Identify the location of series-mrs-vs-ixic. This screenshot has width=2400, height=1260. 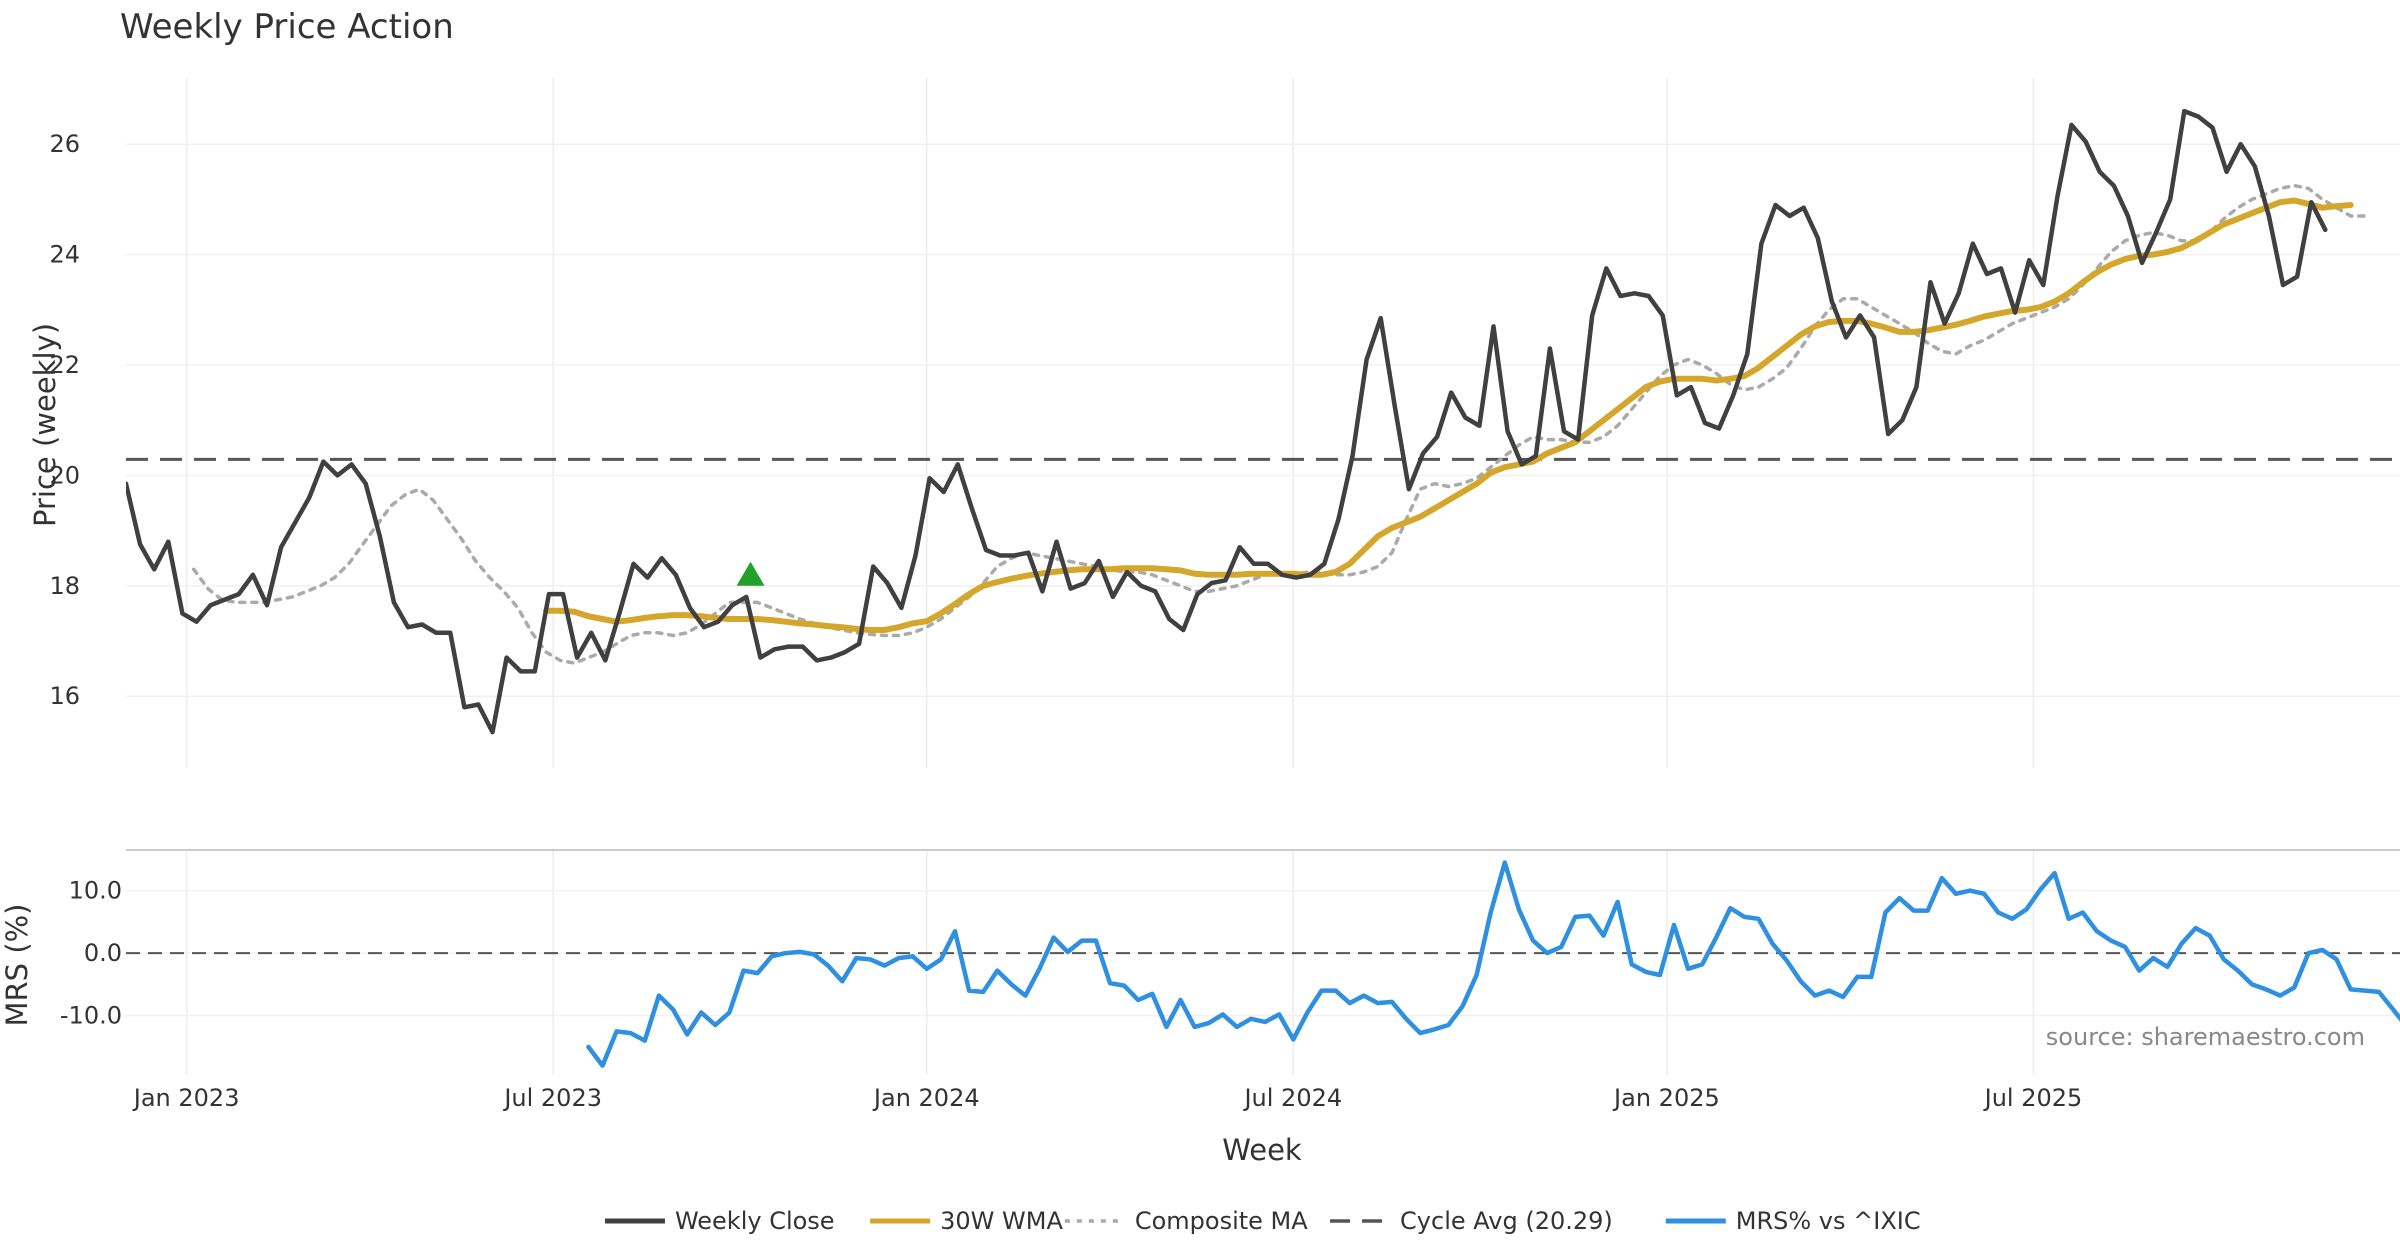
(1493, 964).